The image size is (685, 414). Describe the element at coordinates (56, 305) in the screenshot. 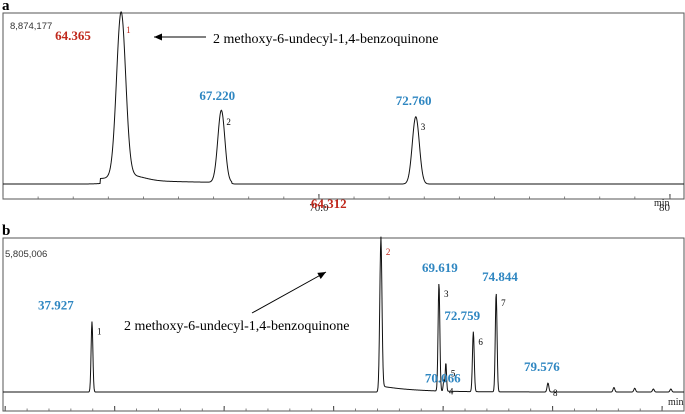

I see `retention-time-label-1: 37.927` at that location.